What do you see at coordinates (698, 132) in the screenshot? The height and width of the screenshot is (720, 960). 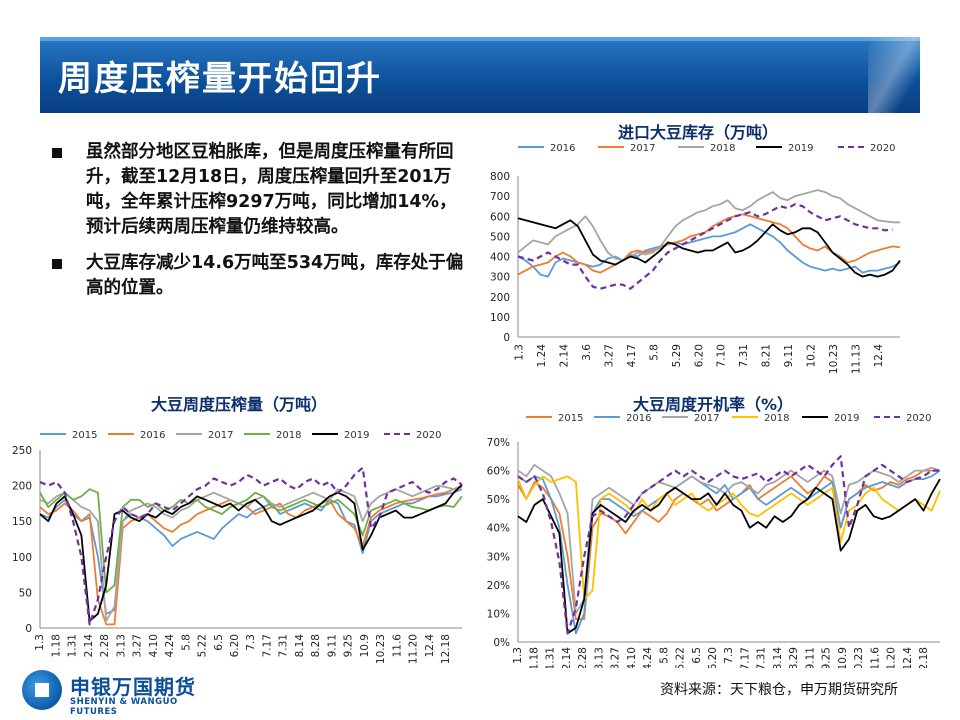 I see `chart-title: 进口大豆库存（万吨）` at bounding box center [698, 132].